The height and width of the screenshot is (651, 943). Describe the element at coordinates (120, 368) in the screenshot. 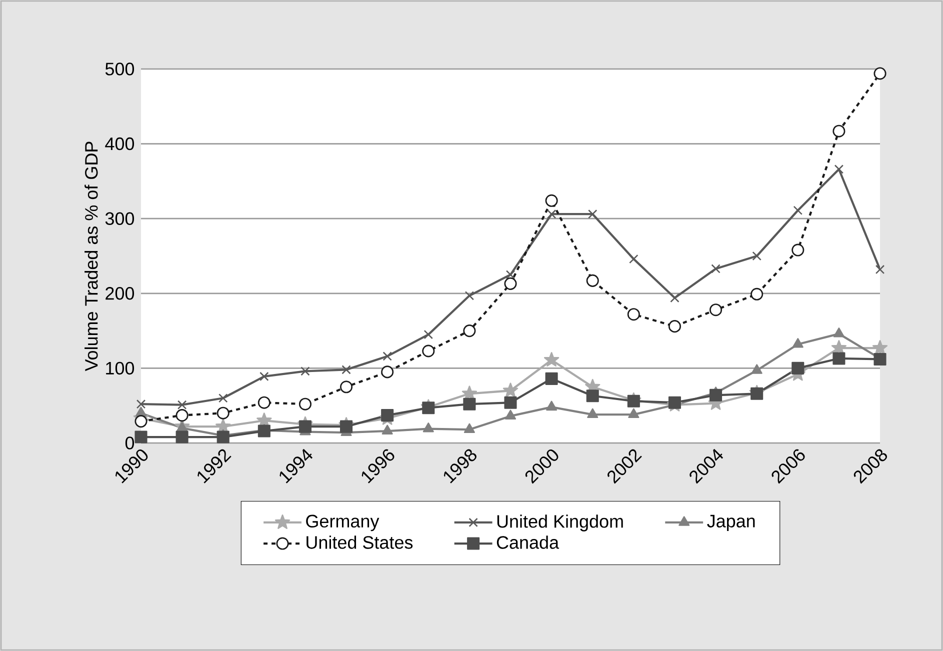

I see `y-tick-label: 100` at that location.